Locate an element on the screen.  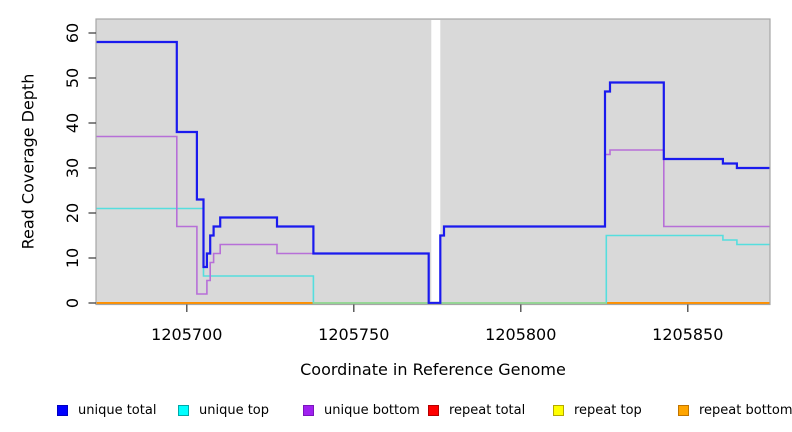
legend-item-repeat-bottom: repeat bottom is located at coordinates (735, 410).